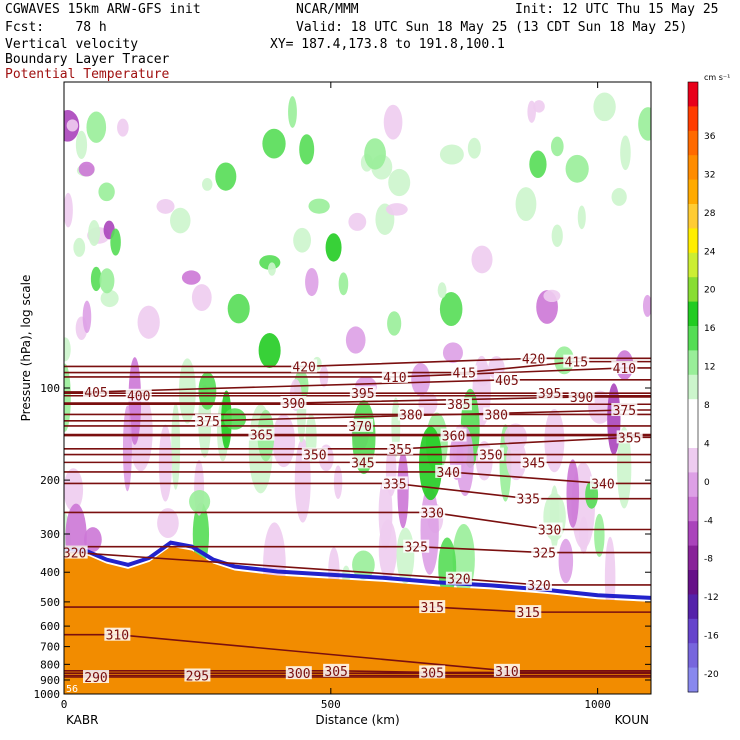 The height and width of the screenshot is (740, 740). What do you see at coordinates (447, 473) in the screenshot?
I see `theta-contour-label: 340` at bounding box center [447, 473].